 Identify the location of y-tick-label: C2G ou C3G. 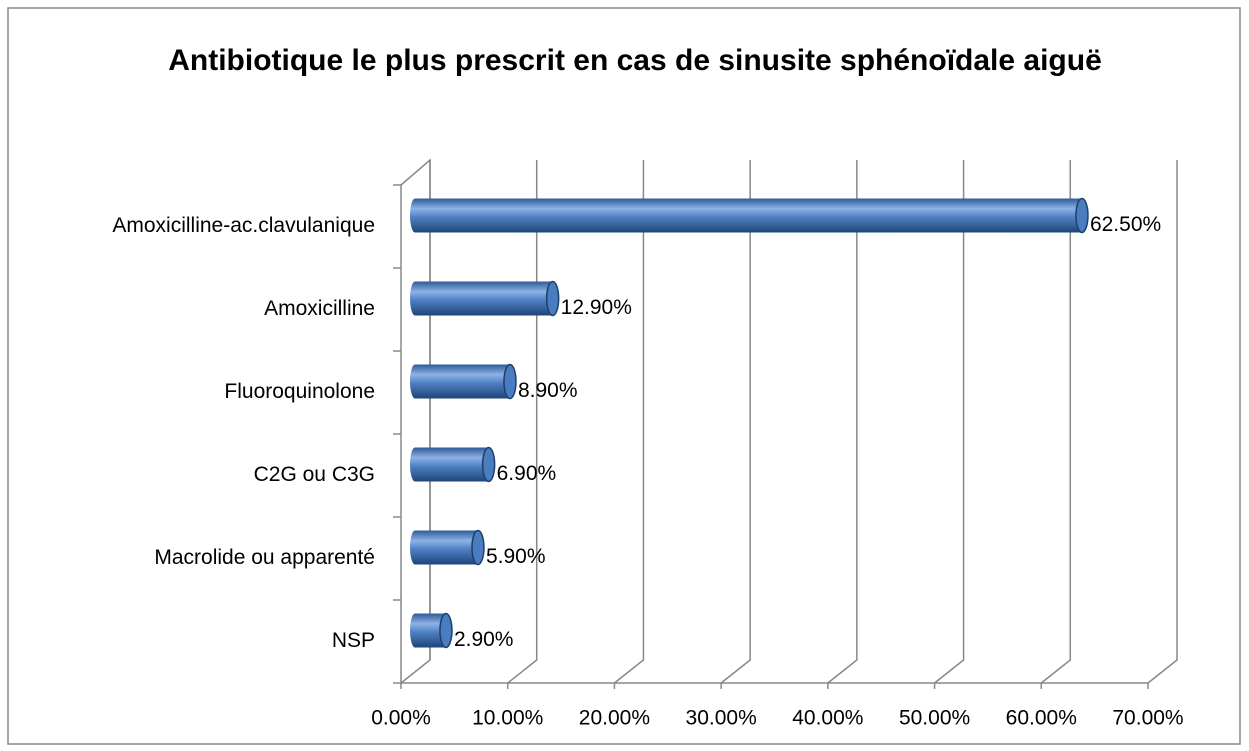
(314, 474).